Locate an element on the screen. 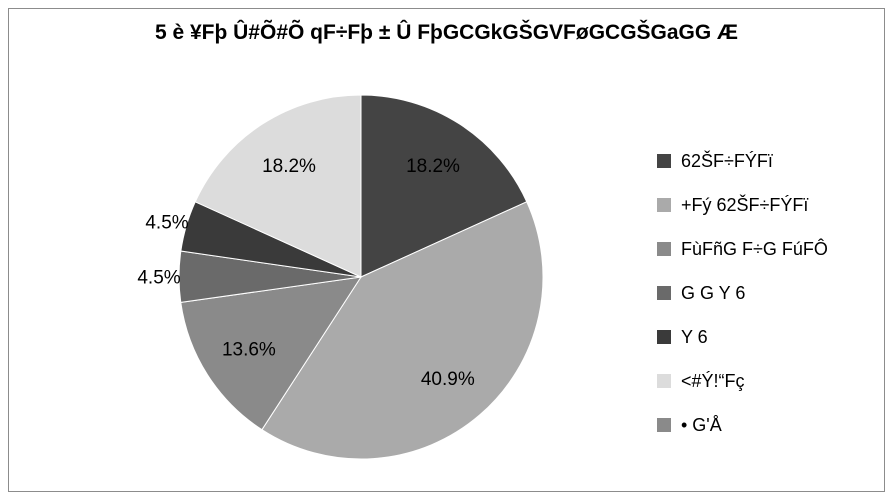 Image resolution: width=896 pixels, height=496 pixels. legend-label-4: G G Y 6 is located at coordinates (713, 292).